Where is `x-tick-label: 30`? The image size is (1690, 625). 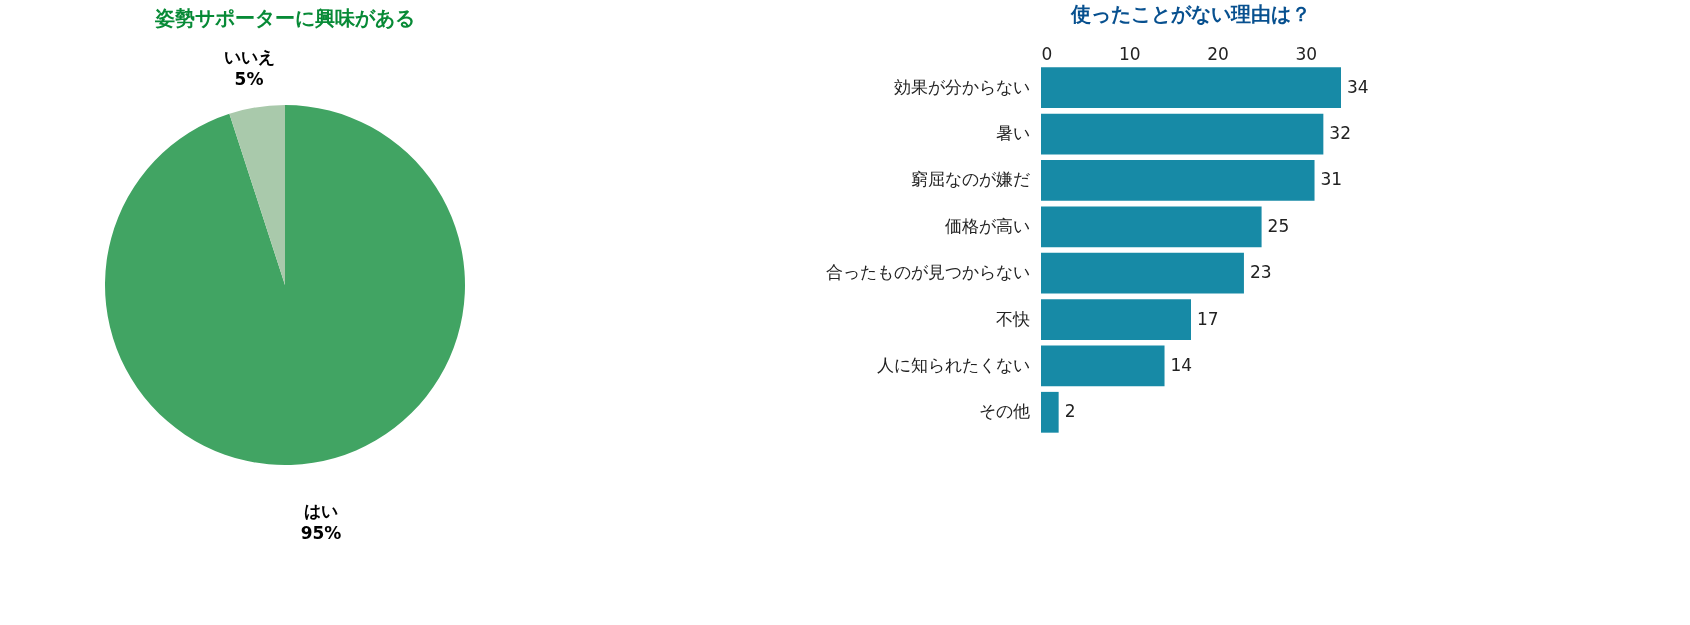 x-tick-label: 30 is located at coordinates (1306, 53).